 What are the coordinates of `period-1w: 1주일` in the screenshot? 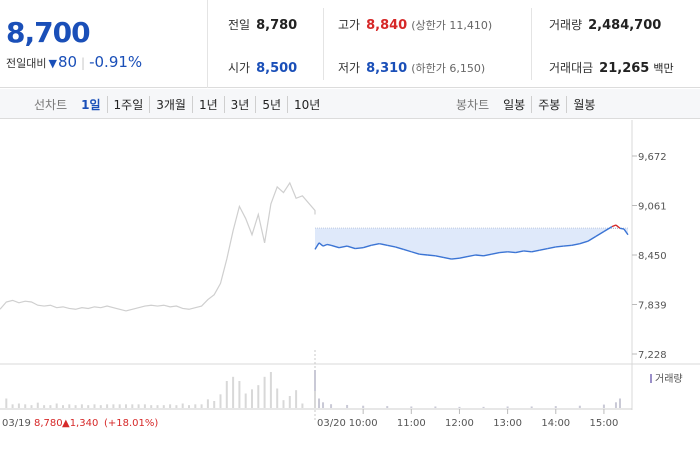 It's located at (128, 104).